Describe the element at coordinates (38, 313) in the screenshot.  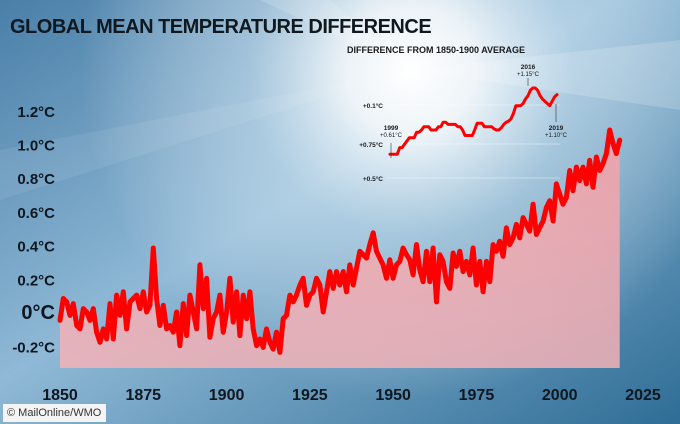
I see `y-tick-label: 0°C` at that location.